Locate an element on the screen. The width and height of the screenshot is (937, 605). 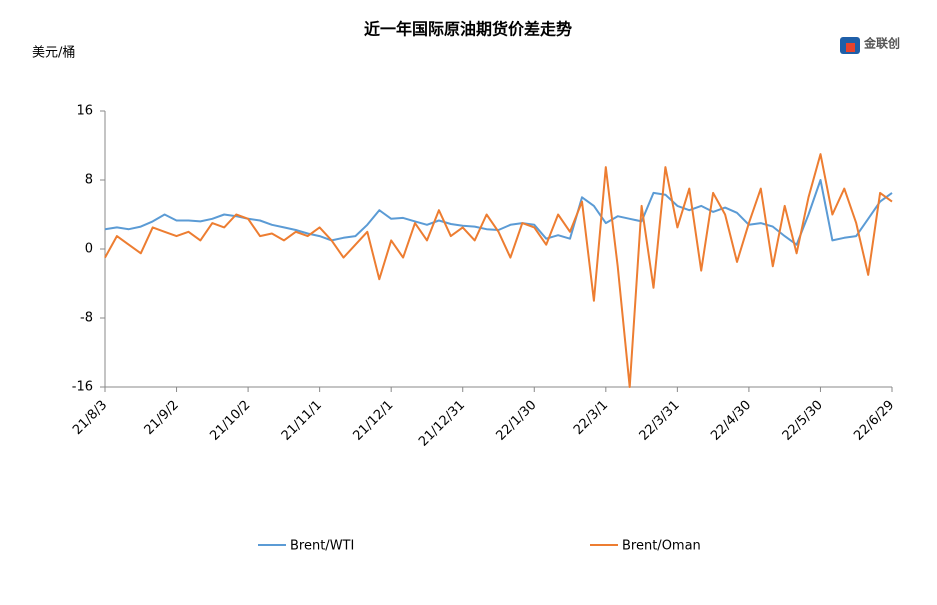
y-tick-label: 8 is located at coordinates (89, 180).